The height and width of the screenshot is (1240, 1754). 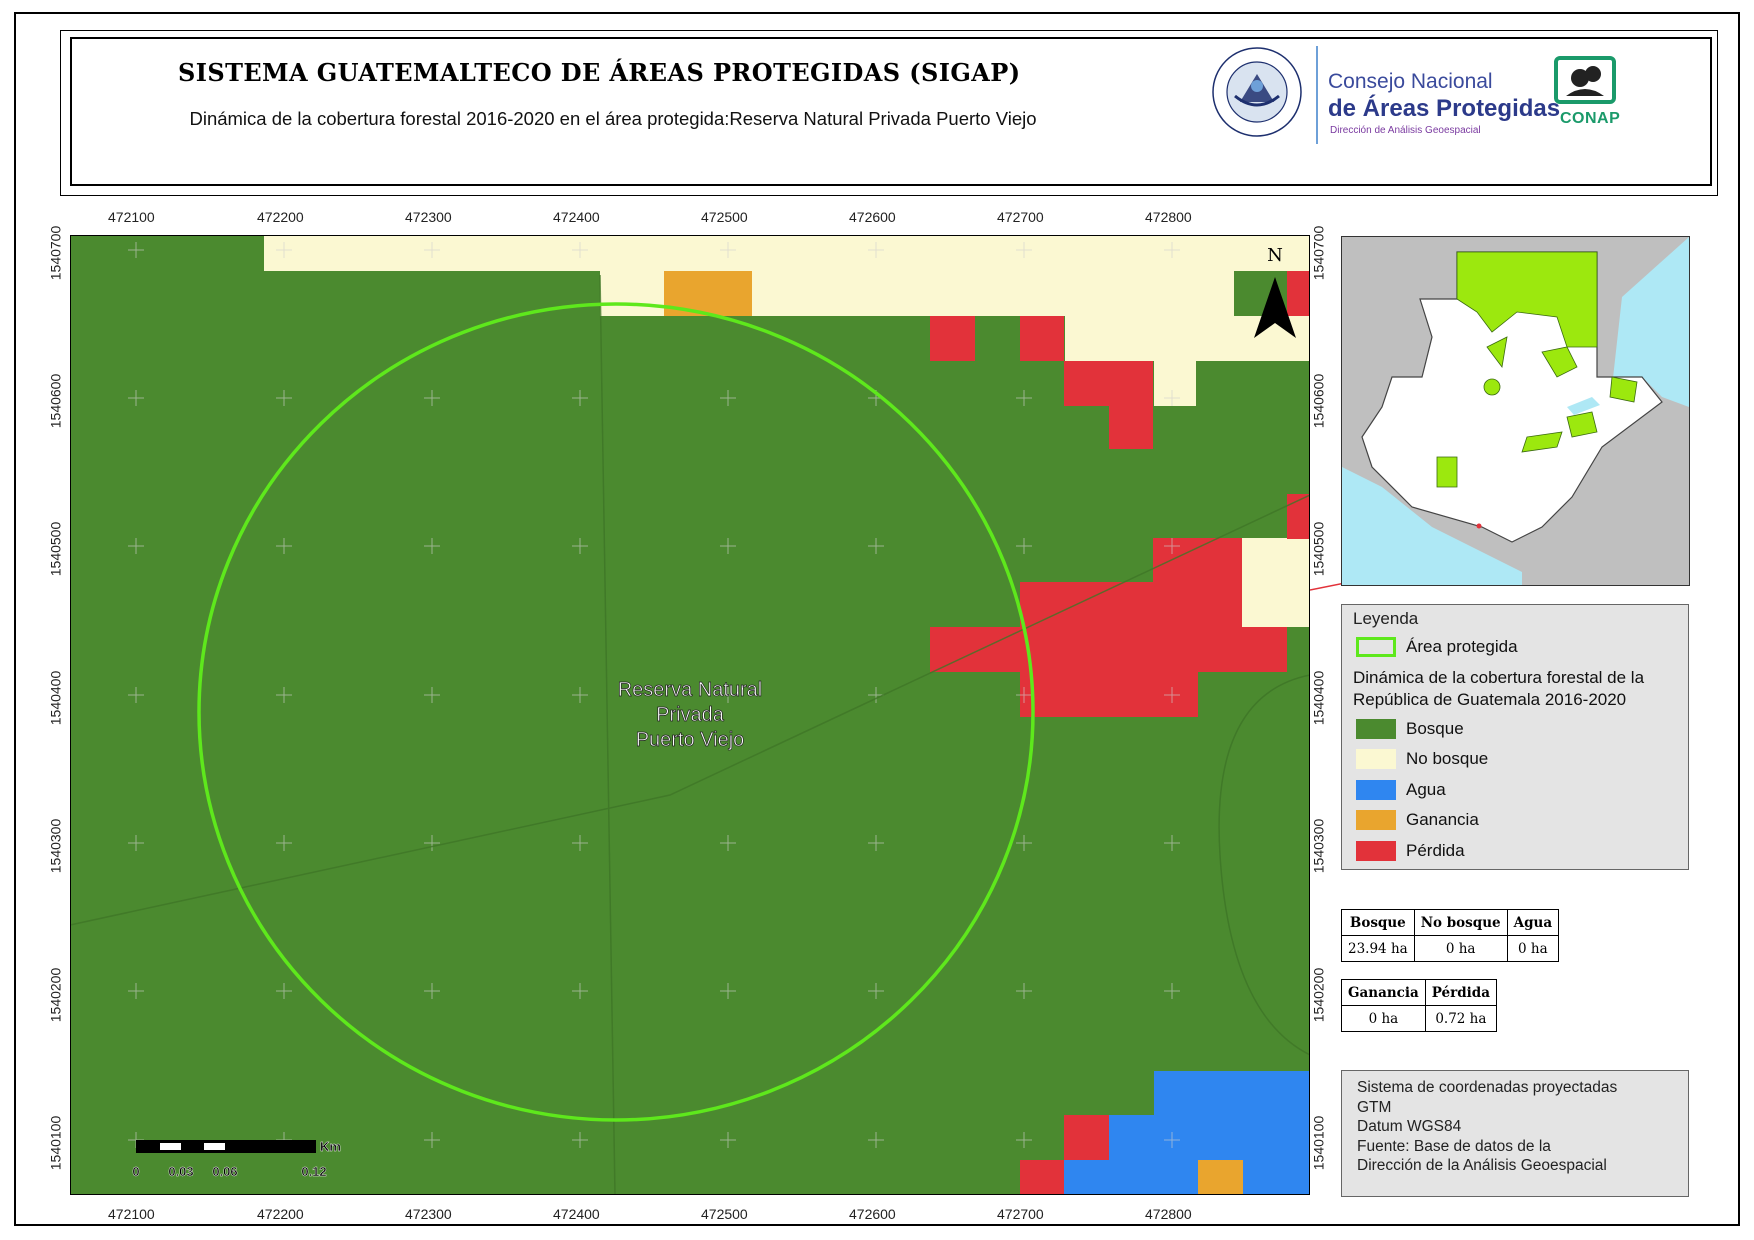 I want to click on north-label: N, so click(x=1275, y=255).